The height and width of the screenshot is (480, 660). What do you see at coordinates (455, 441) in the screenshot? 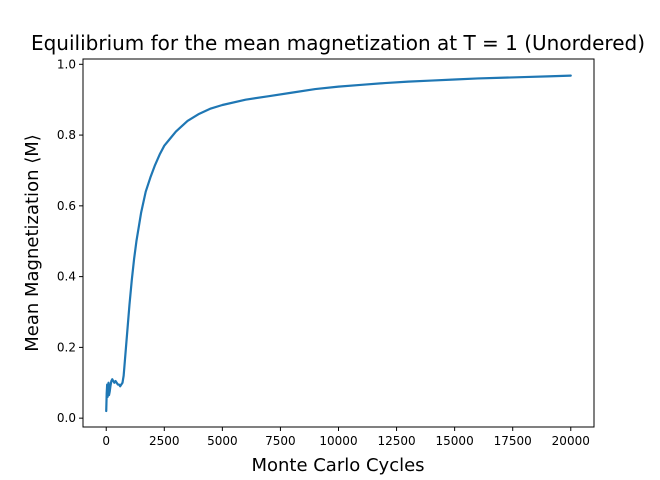
I see `x-tick-label-6: 15000` at bounding box center [455, 441].